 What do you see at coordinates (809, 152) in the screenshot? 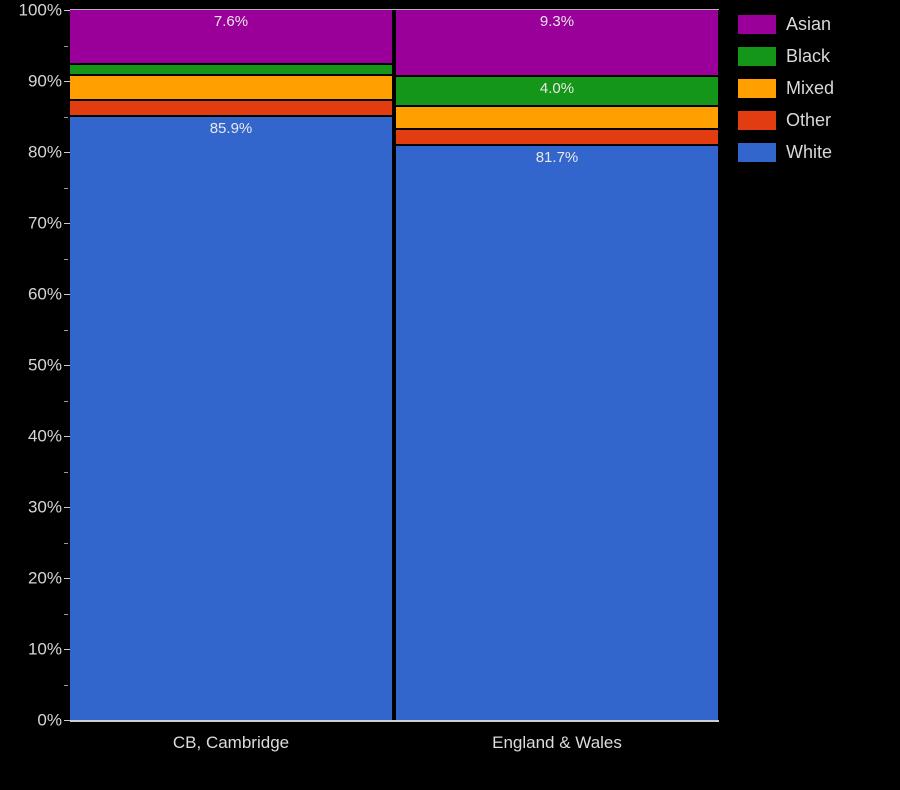
I see `legend-label: White` at bounding box center [809, 152].